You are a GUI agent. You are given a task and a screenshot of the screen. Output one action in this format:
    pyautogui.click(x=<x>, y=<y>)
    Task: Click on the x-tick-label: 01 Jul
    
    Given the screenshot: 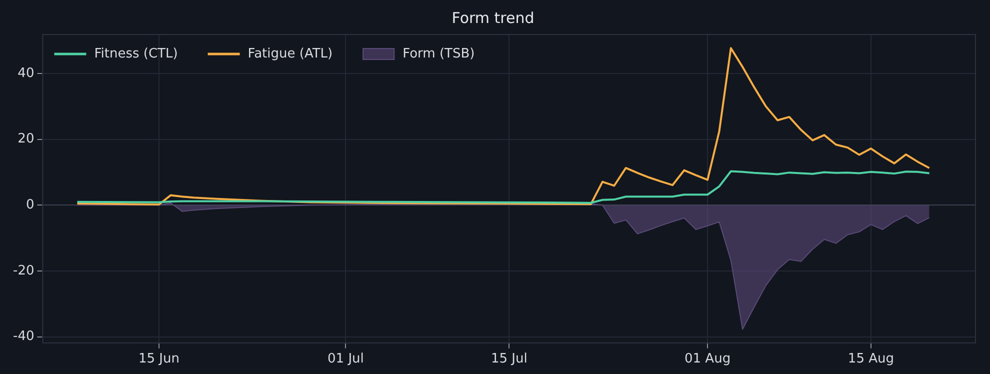 What is the action you would take?
    pyautogui.click(x=346, y=359)
    